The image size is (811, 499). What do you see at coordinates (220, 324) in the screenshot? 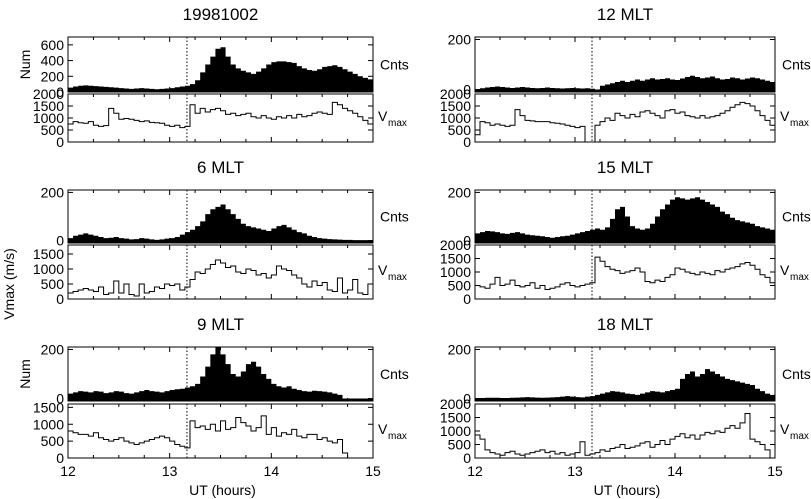
I see `chart-title: 9 MLT` at bounding box center [220, 324].